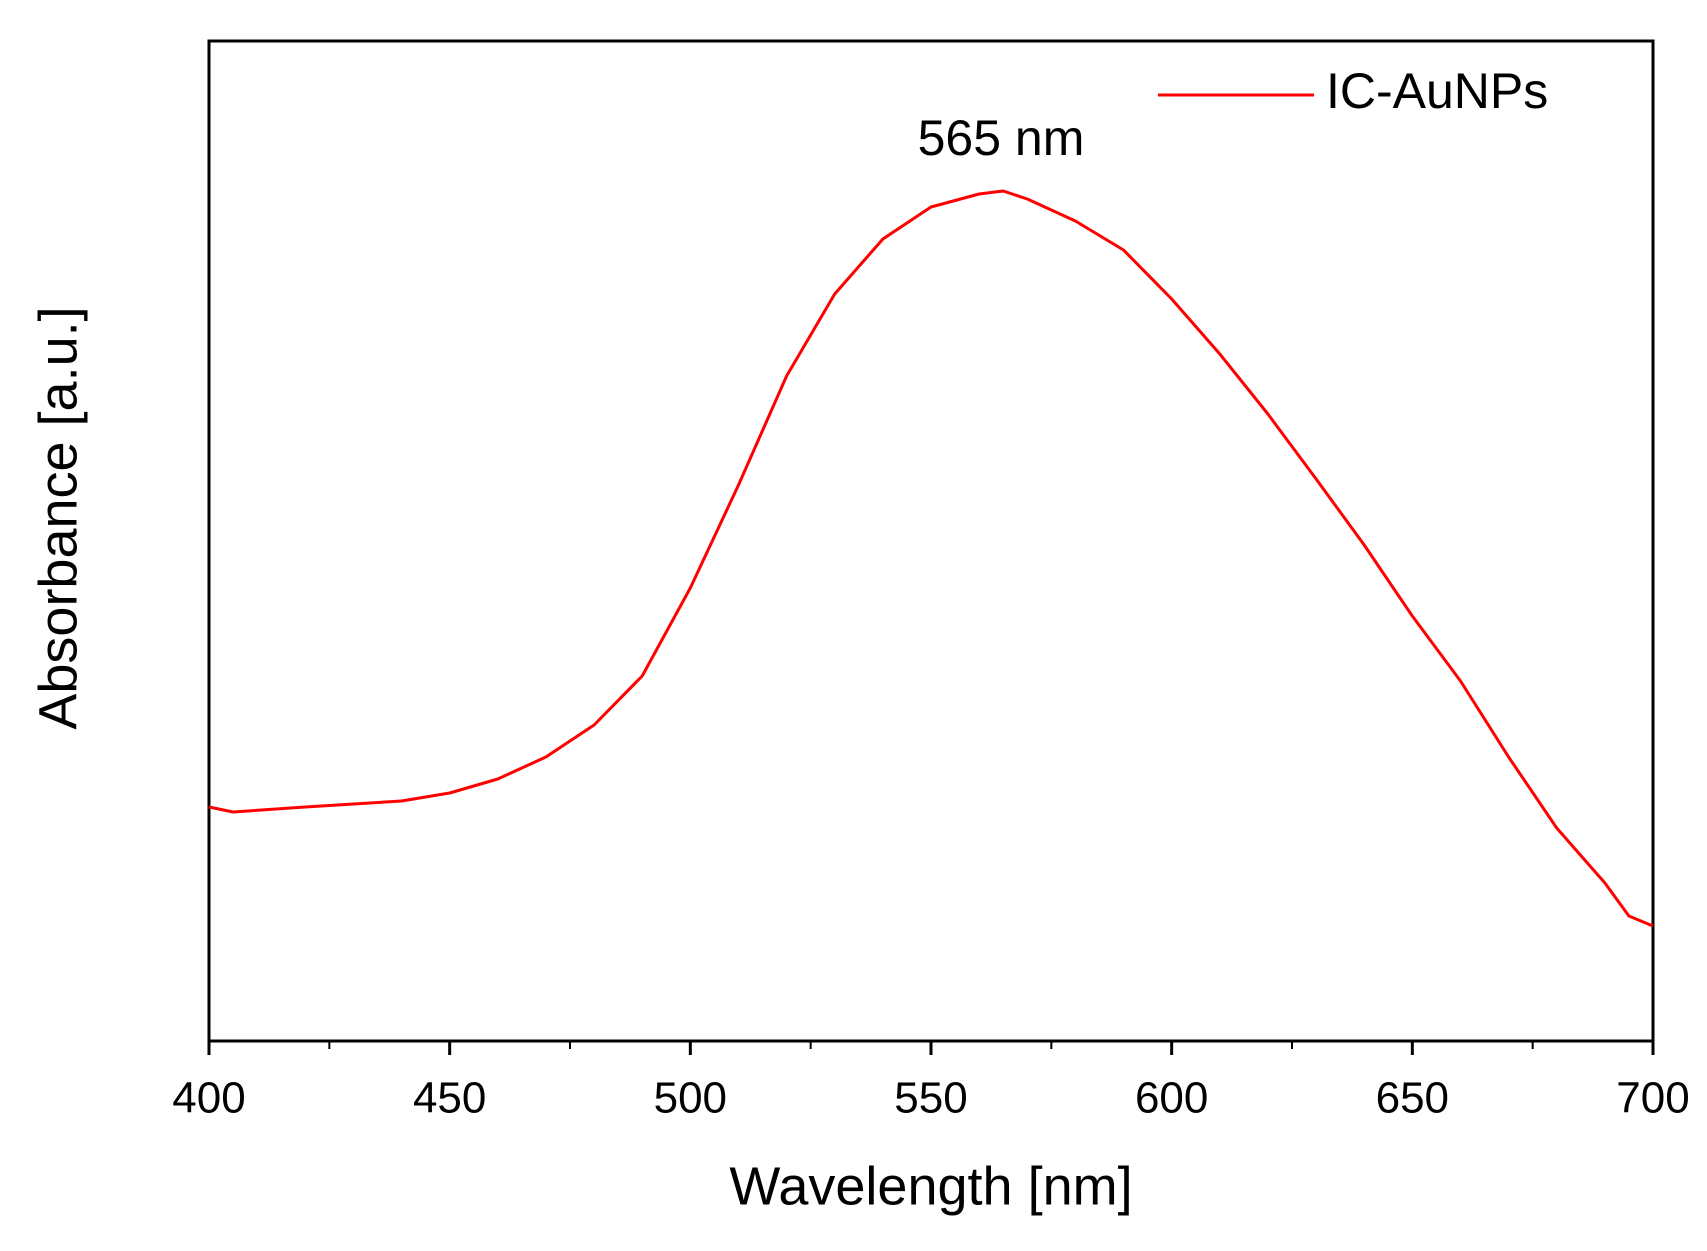 Image resolution: width=1707 pixels, height=1251 pixels. What do you see at coordinates (930, 1098) in the screenshot?
I see `x-tick-label: 550` at bounding box center [930, 1098].